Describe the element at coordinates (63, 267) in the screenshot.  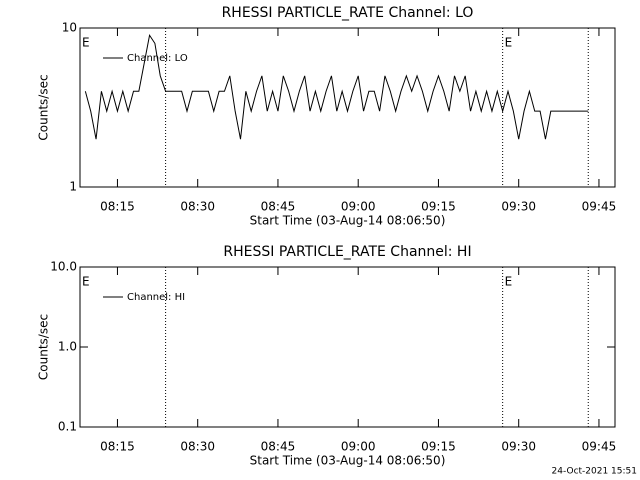
I see `y-tick-label: 10.0` at that location.